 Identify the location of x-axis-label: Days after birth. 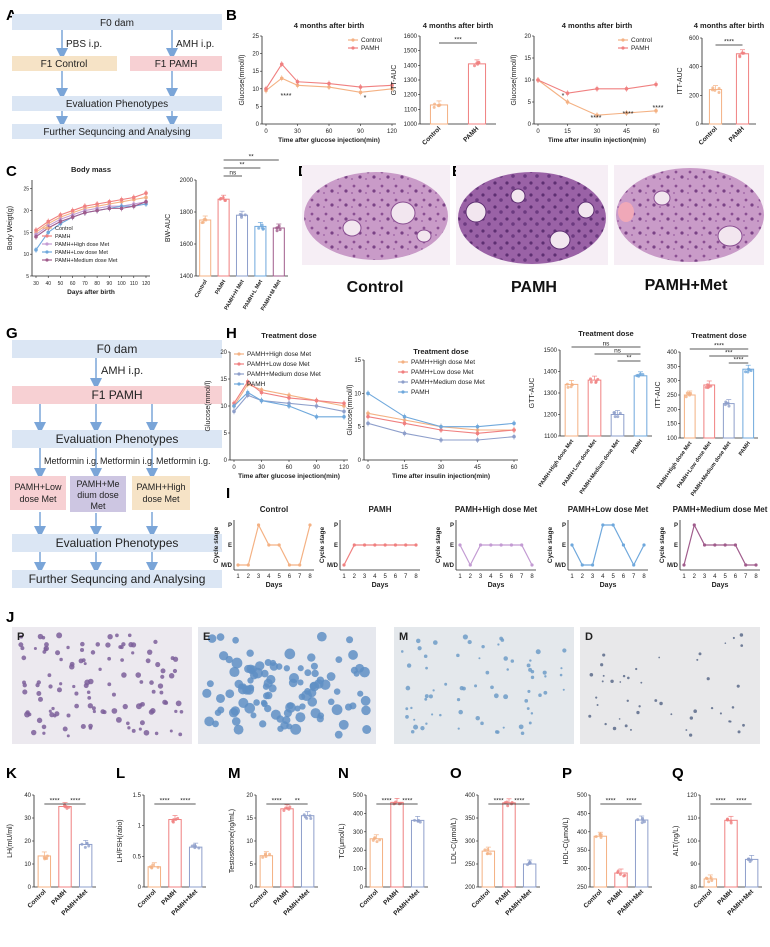
(91, 292).